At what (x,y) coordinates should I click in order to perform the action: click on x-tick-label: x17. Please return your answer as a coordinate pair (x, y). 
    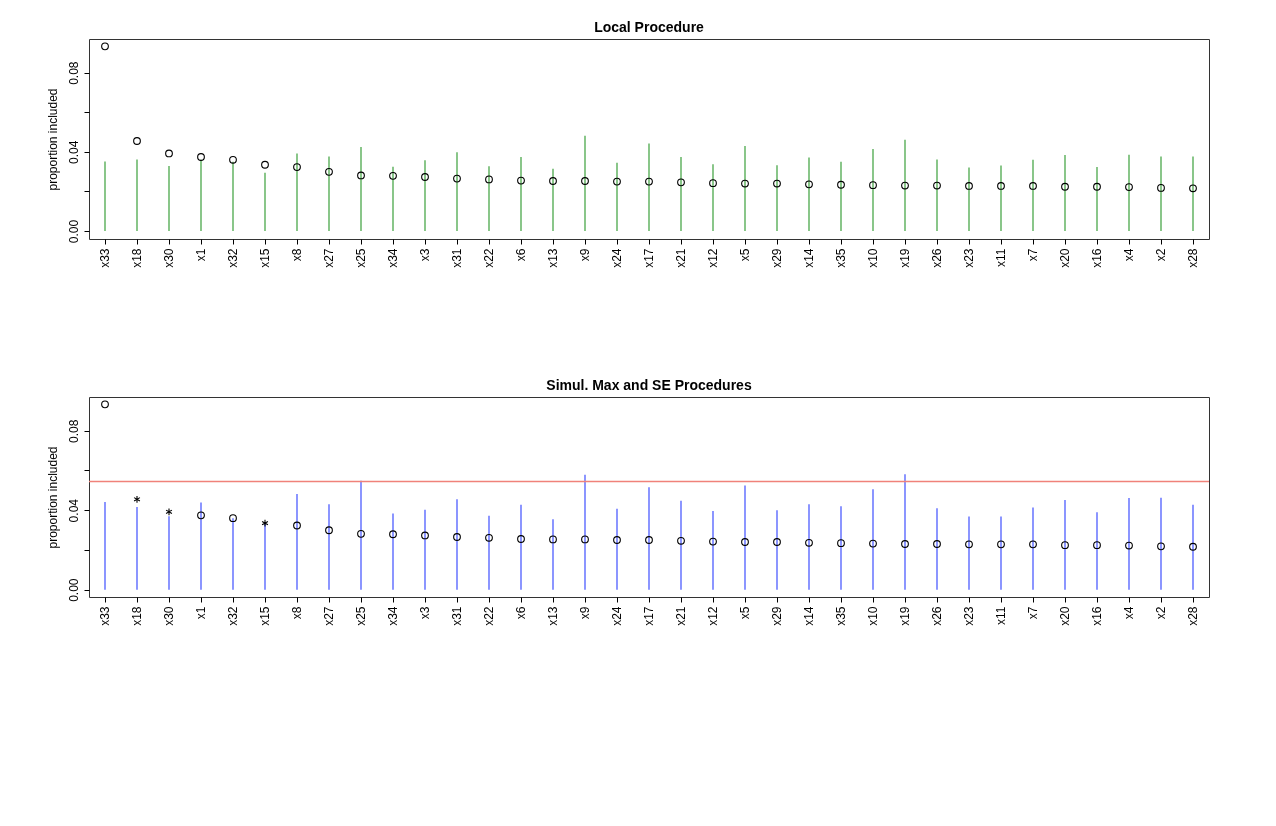
    Looking at the image, I should click on (649, 616).